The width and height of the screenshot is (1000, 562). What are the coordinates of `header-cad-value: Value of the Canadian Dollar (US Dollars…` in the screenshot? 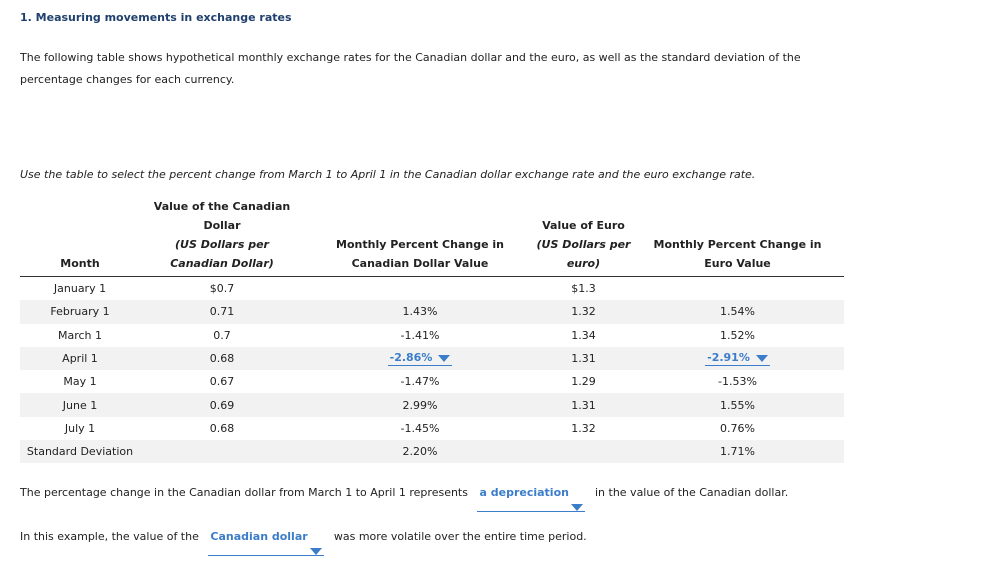 It's located at (222, 235).